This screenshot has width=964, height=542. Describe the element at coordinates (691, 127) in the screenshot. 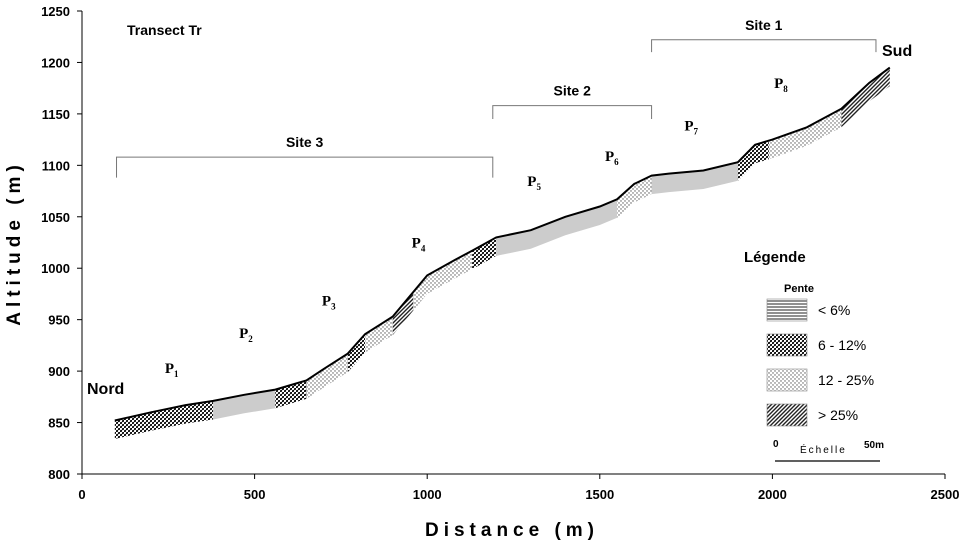

I see `point-label: P7` at that location.